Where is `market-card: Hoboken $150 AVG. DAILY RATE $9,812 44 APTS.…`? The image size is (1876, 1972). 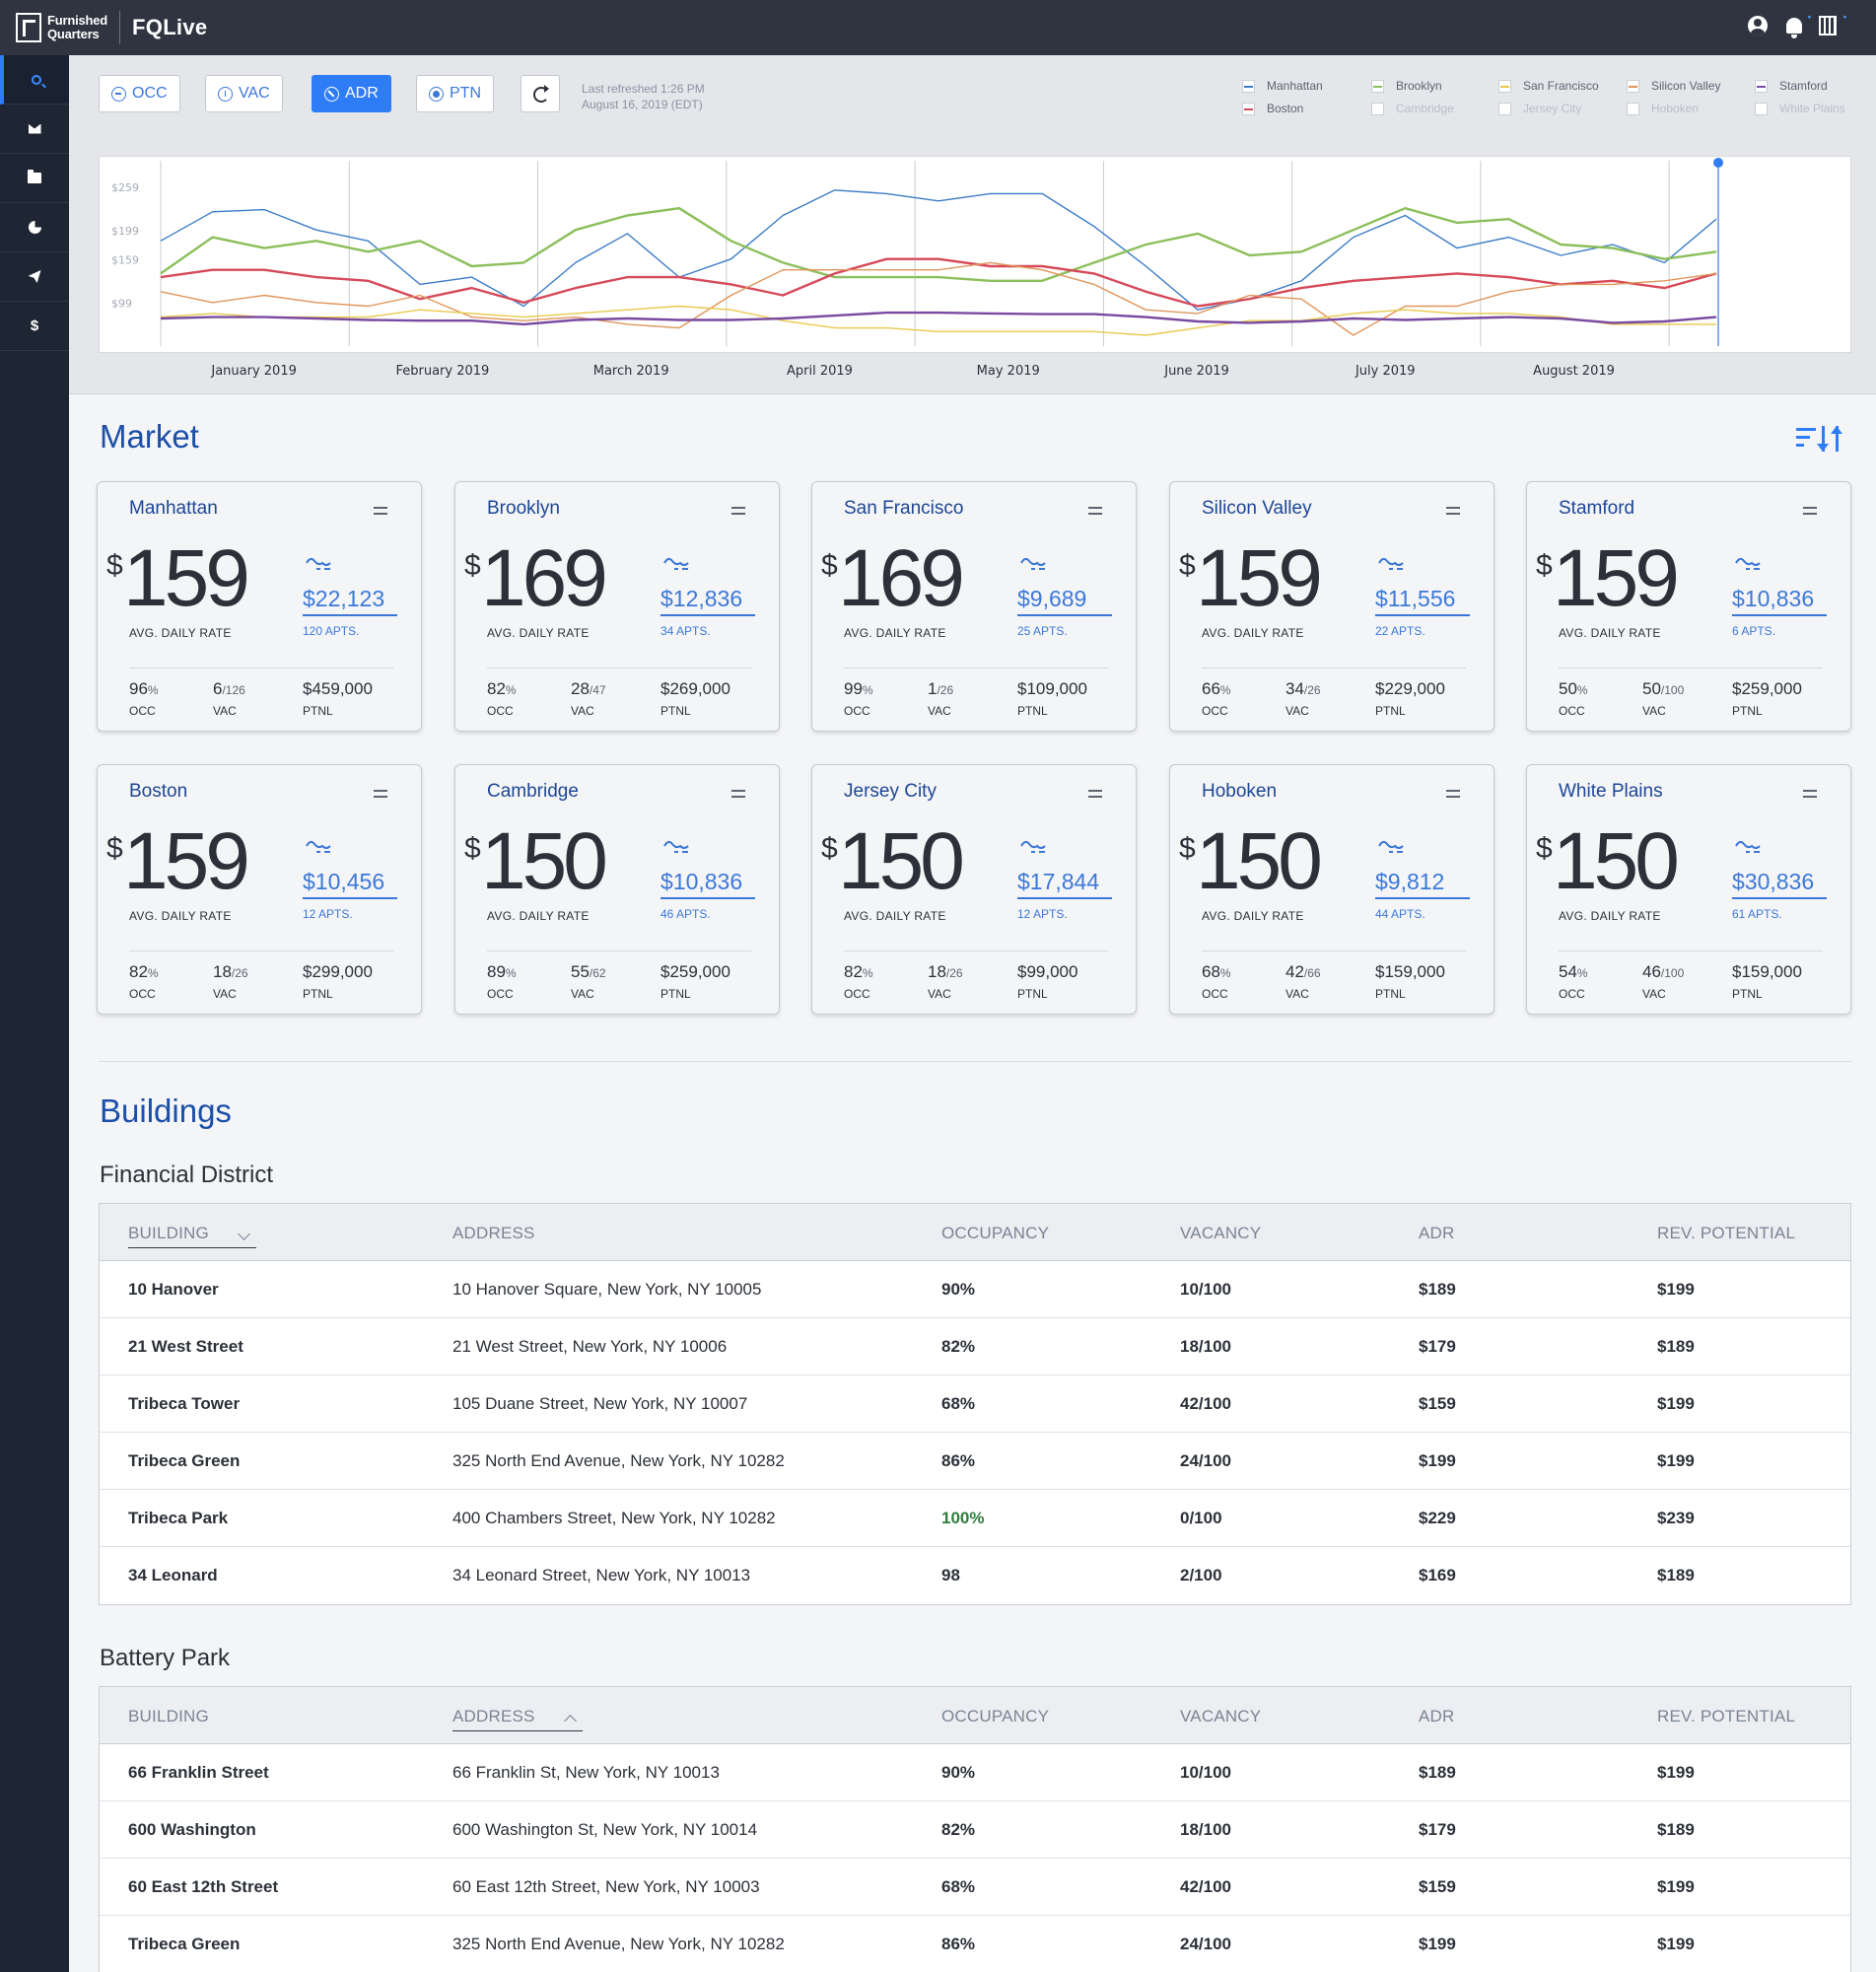
market-card: Hoboken $150 AVG. DAILY RATE $9,812 44 APTS.… is located at coordinates (1331, 890).